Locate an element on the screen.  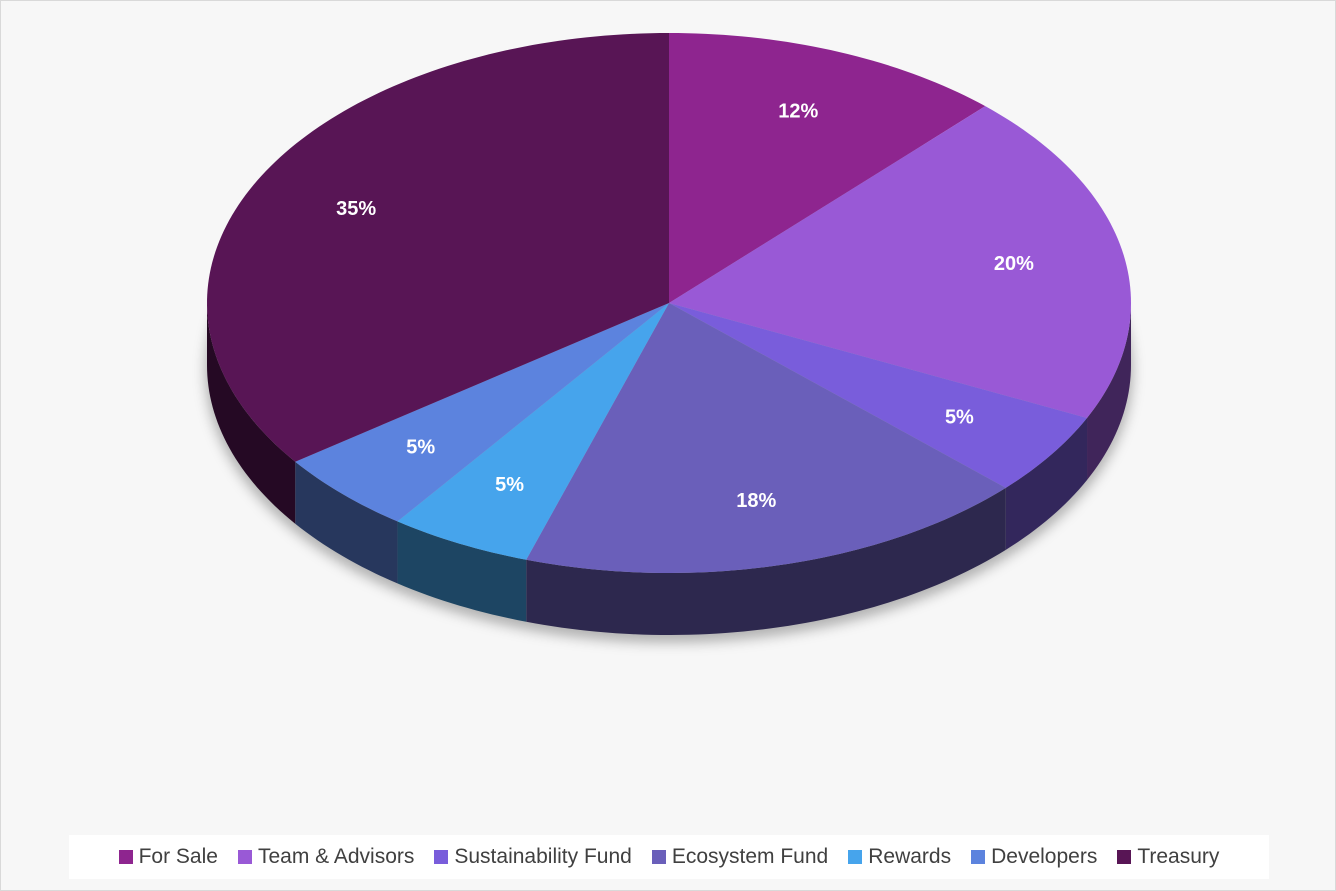
data-label-rewards: 5% is located at coordinates (509, 485).